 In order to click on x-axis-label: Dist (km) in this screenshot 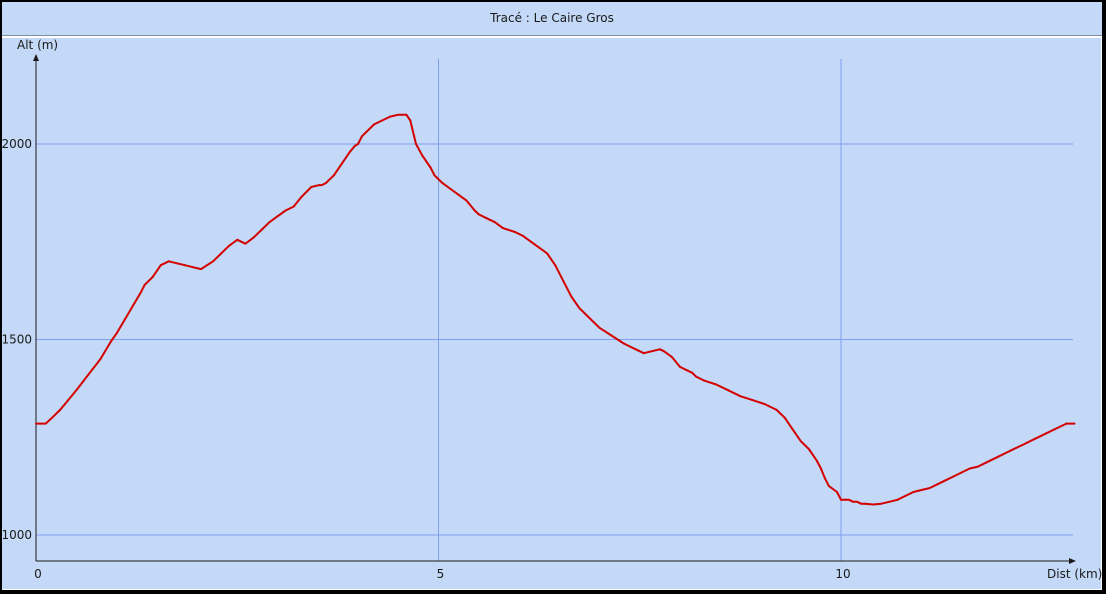, I will do `click(1074, 574)`.